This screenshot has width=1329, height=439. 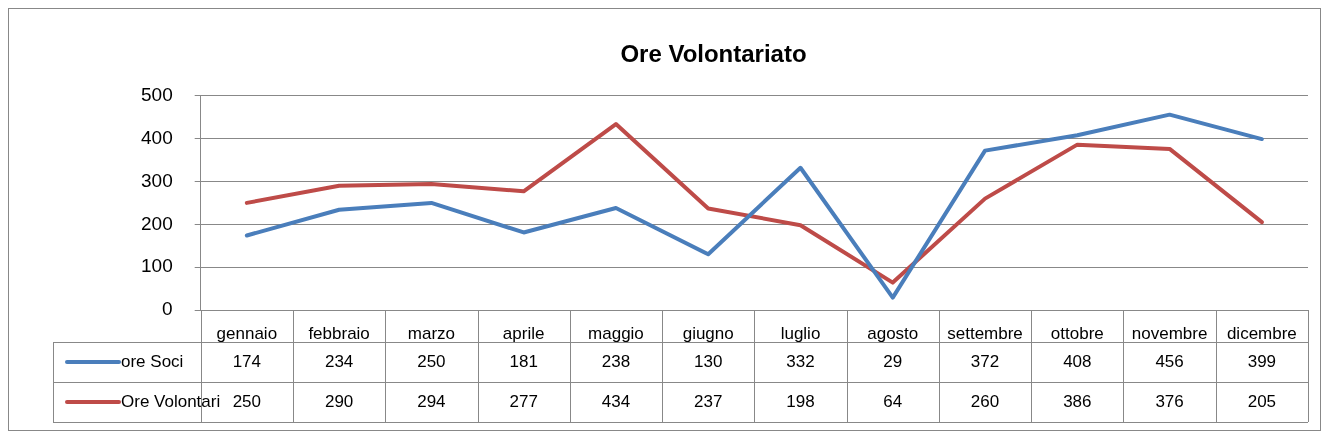 What do you see at coordinates (247, 333) in the screenshot?
I see `x-tick-label: gennaio` at bounding box center [247, 333].